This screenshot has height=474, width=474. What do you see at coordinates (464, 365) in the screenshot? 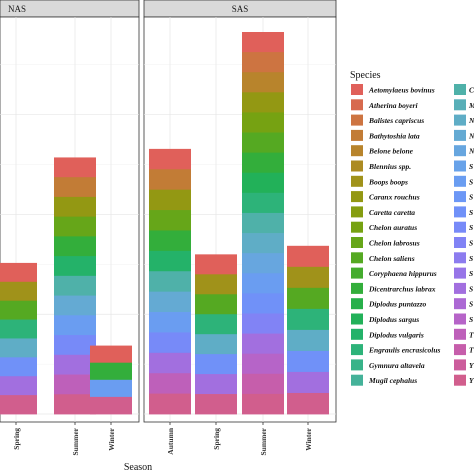
I see `legend-item: Y` at bounding box center [464, 365].